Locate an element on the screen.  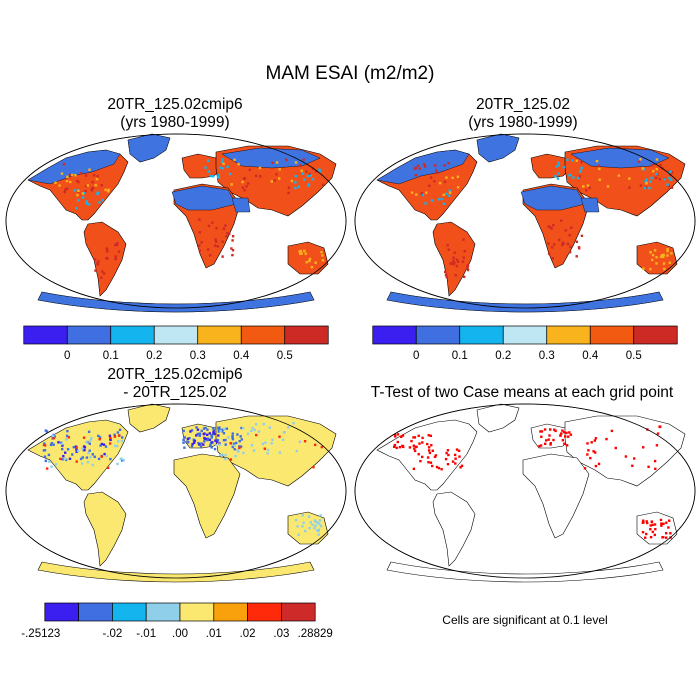
cbar3-tick-label: -.25123 is located at coordinates (40, 634).